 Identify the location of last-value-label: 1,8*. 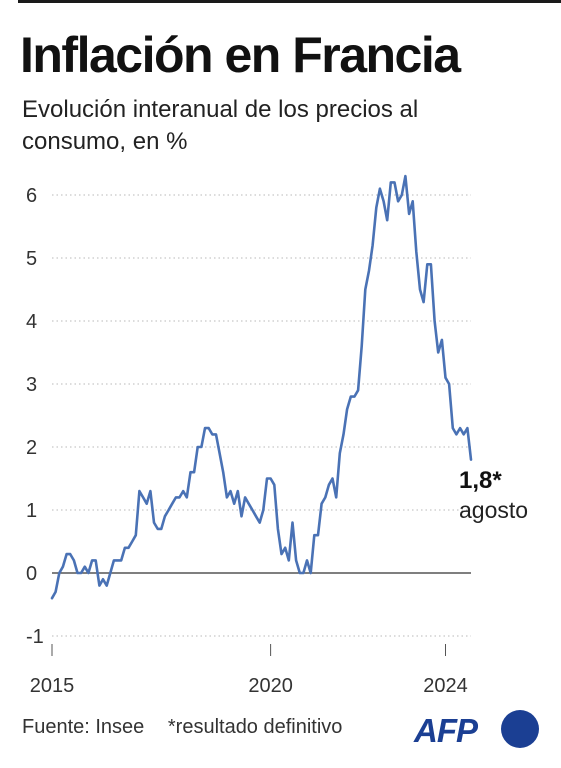
(480, 480).